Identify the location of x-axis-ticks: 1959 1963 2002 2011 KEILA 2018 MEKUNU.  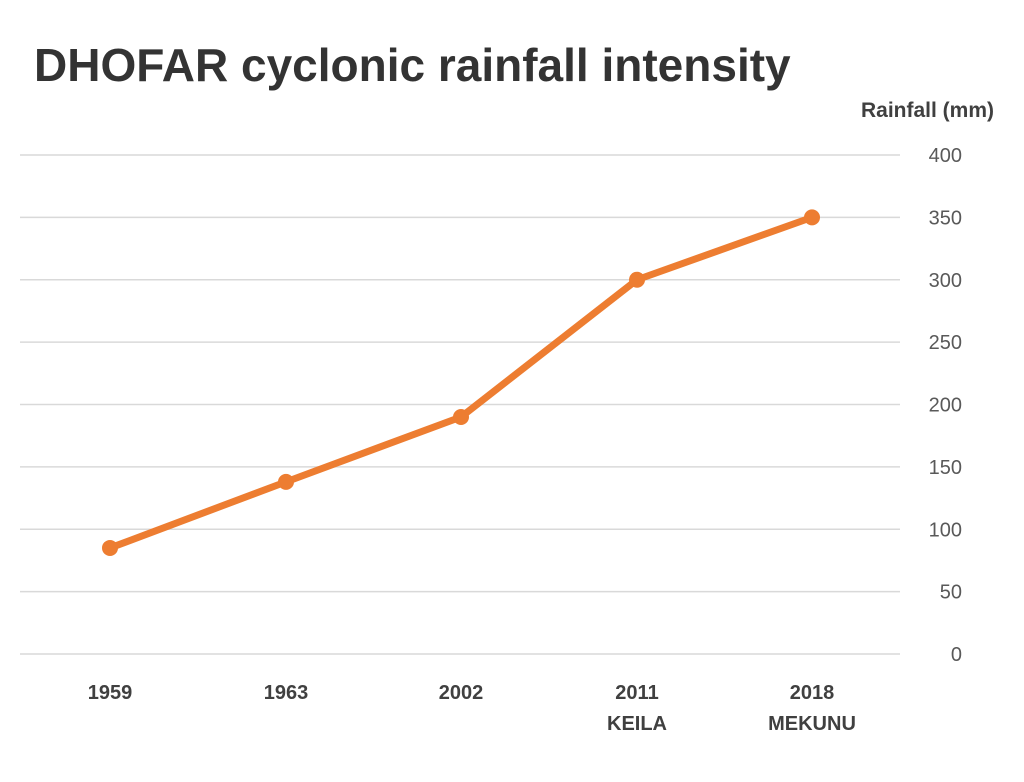
(472, 708).